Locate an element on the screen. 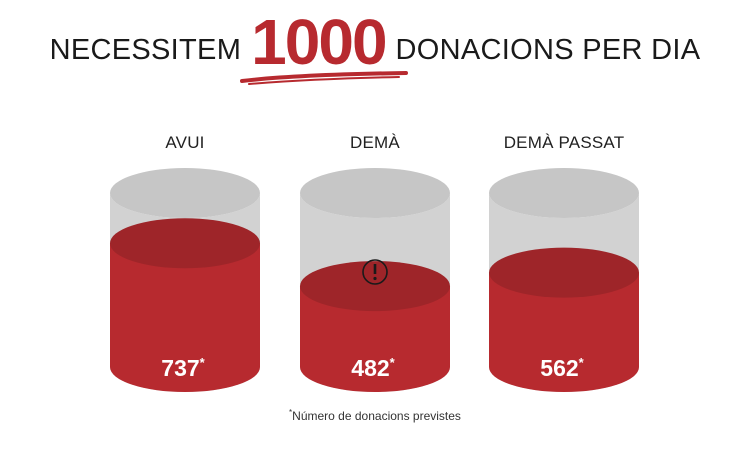 The width and height of the screenshot is (750, 462). category-label-2: DEMÀ PASSAT is located at coordinates (564, 142).